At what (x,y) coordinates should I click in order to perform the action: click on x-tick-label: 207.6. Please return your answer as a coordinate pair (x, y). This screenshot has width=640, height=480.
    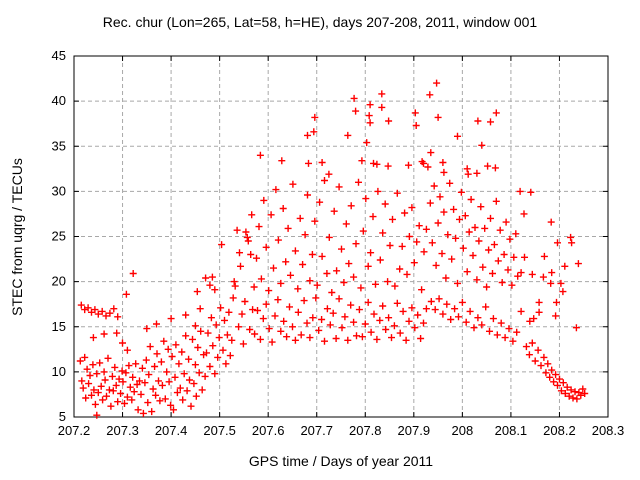
    Looking at the image, I should click on (268, 430).